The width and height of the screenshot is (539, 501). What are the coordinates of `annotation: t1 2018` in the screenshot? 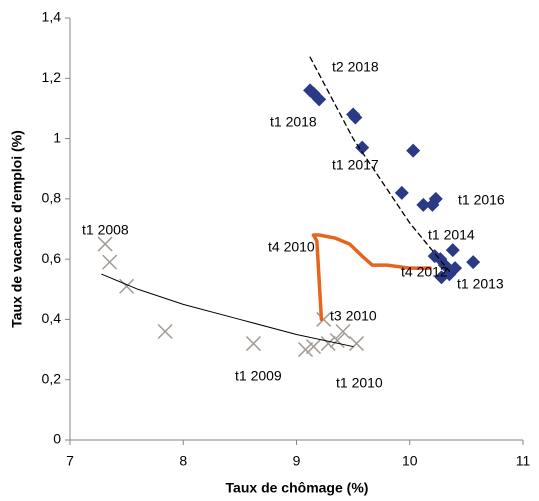 It's located at (293, 122).